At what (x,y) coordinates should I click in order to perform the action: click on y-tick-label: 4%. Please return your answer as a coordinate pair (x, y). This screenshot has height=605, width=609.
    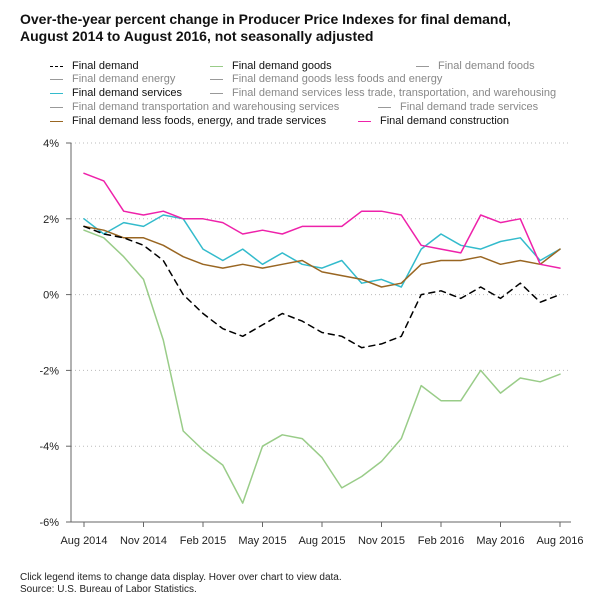
    Looking at the image, I should click on (51, 144).